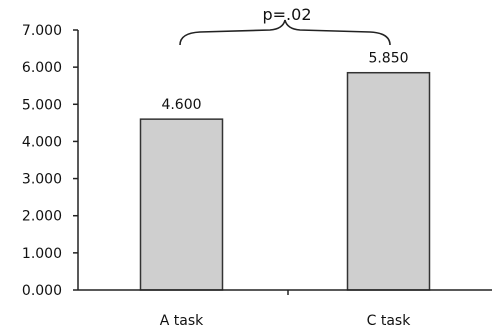 The image size is (496, 331). Describe the element at coordinates (42, 180) in the screenshot. I see `y-tick-label: 3.000` at that location.